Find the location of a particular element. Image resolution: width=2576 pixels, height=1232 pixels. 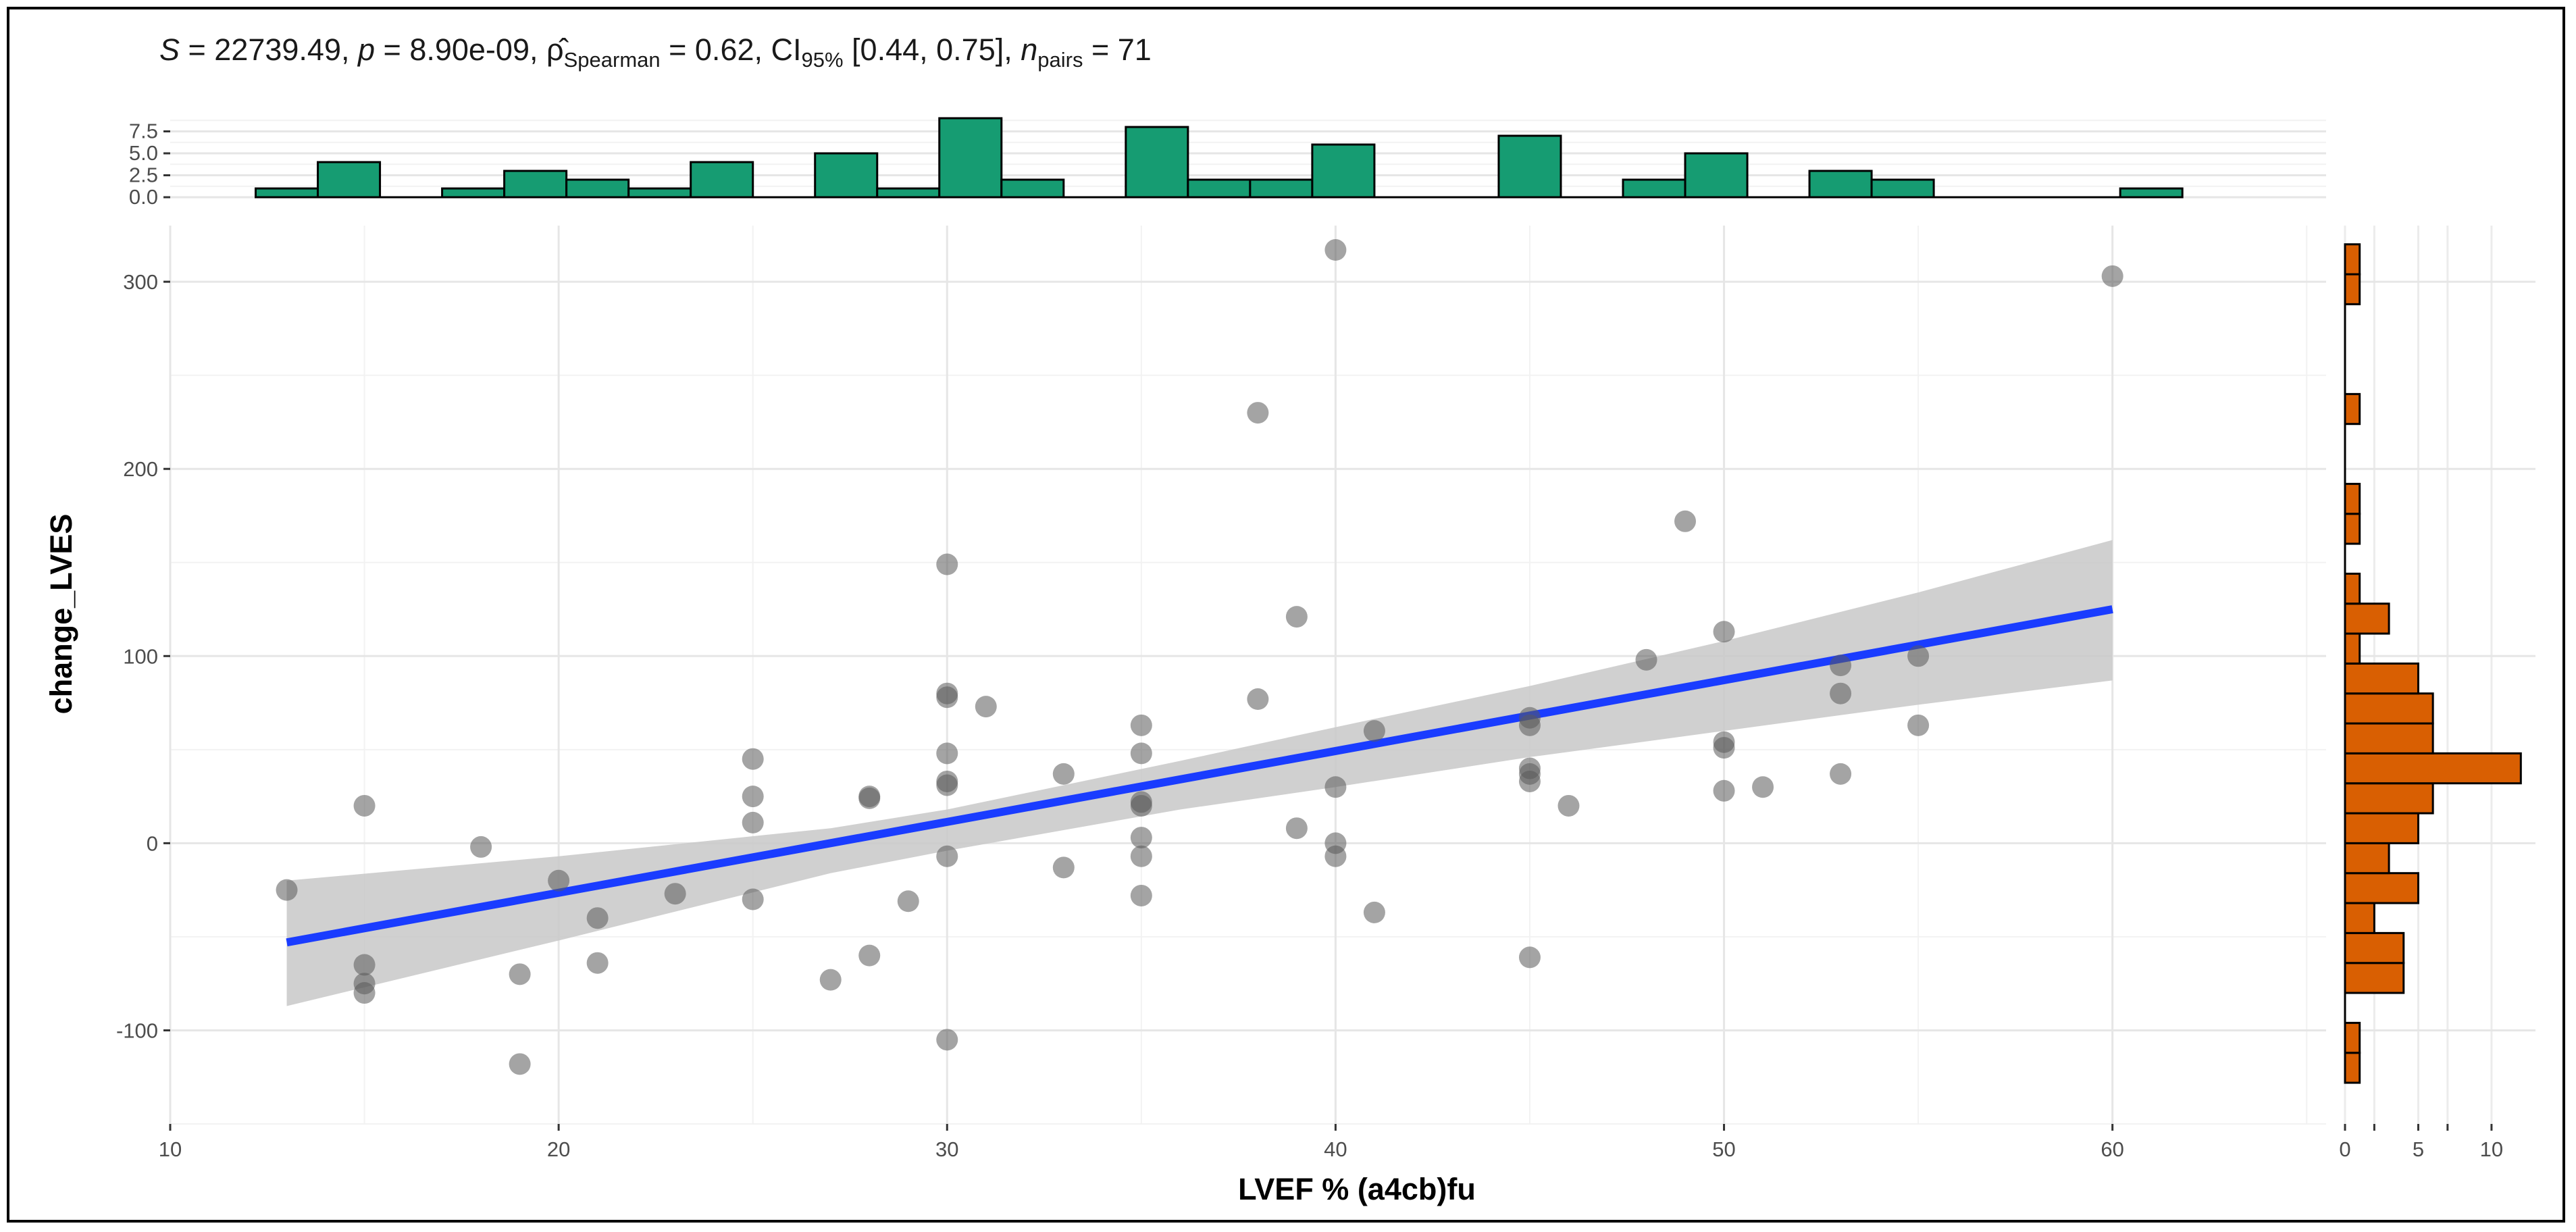

right-hist-tick-label: 5 is located at coordinates (2418, 1149).